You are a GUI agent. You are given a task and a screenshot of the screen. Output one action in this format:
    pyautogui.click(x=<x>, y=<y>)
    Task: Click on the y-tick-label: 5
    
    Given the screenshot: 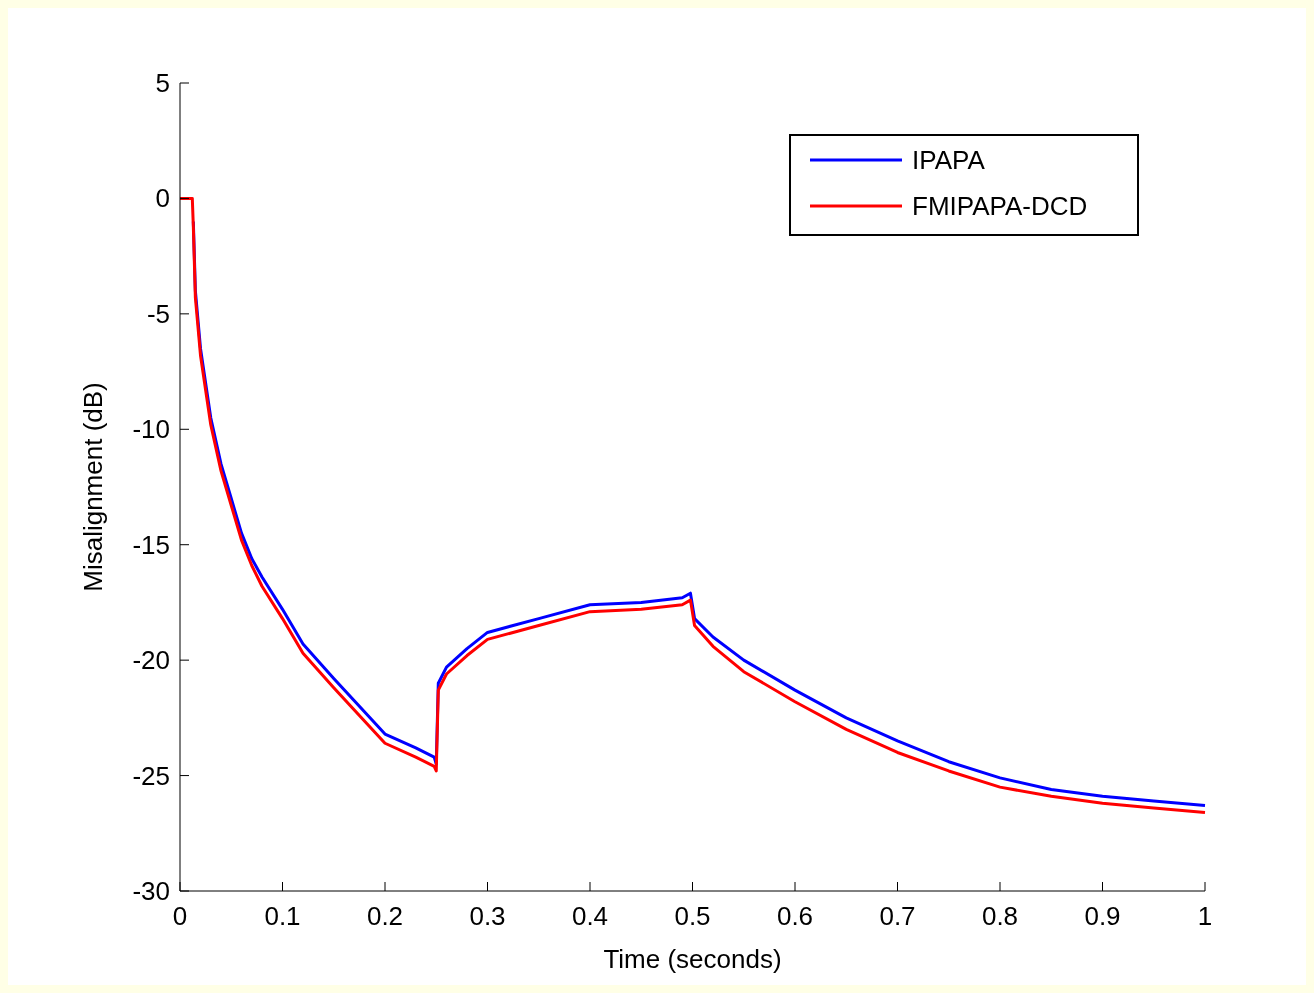 What is the action you would take?
    pyautogui.click(x=162, y=83)
    